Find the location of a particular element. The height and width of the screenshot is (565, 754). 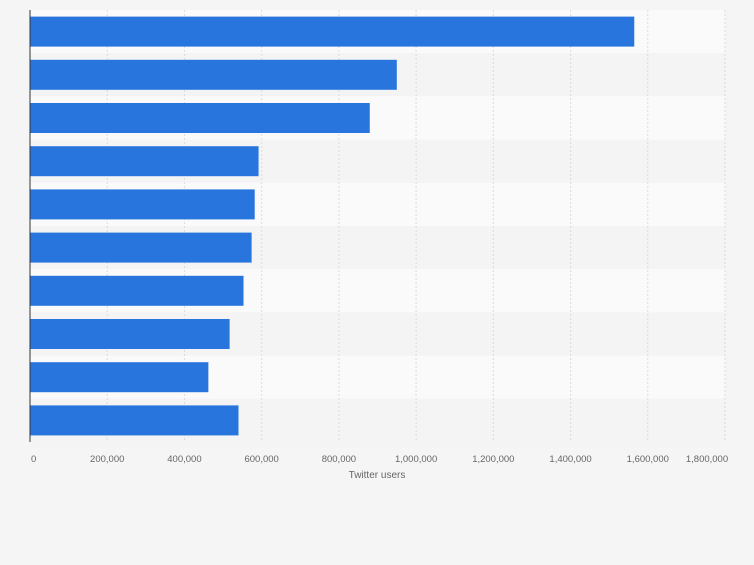

x-tick-label: 800,000 is located at coordinates (339, 459).